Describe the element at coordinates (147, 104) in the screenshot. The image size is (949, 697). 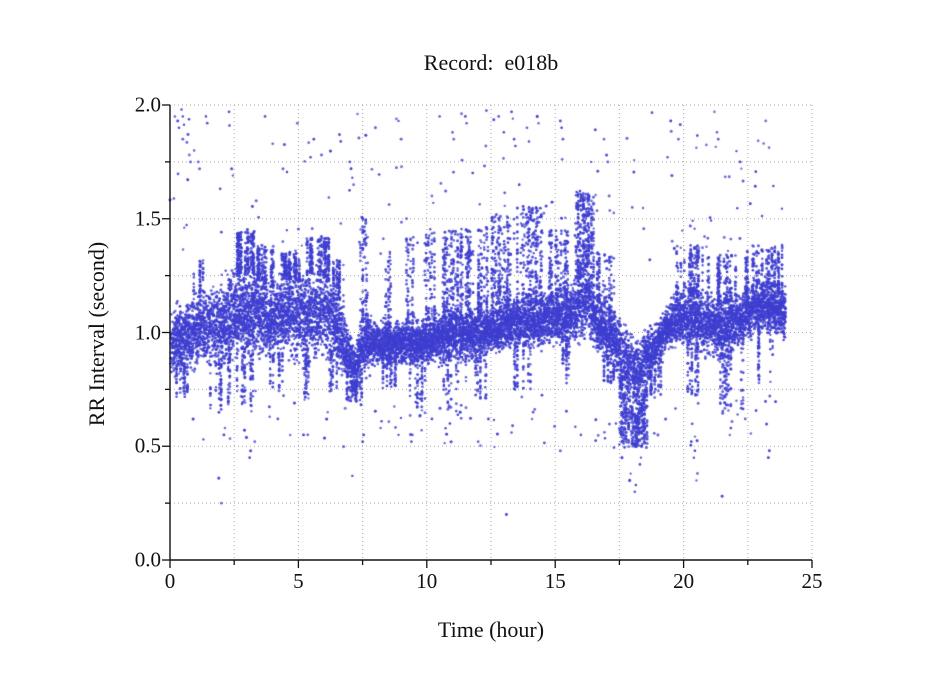
I see `y-tick-label: 2.0` at that location.